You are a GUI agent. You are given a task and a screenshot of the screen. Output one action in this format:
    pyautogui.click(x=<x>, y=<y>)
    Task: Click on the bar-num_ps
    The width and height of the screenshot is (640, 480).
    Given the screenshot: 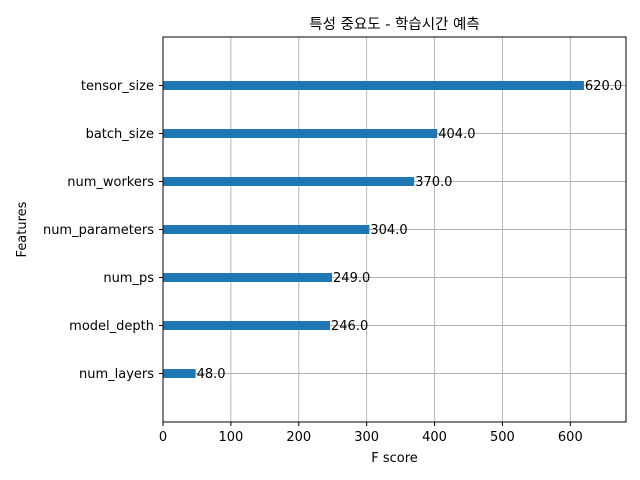 What is the action you would take?
    pyautogui.click(x=248, y=277)
    